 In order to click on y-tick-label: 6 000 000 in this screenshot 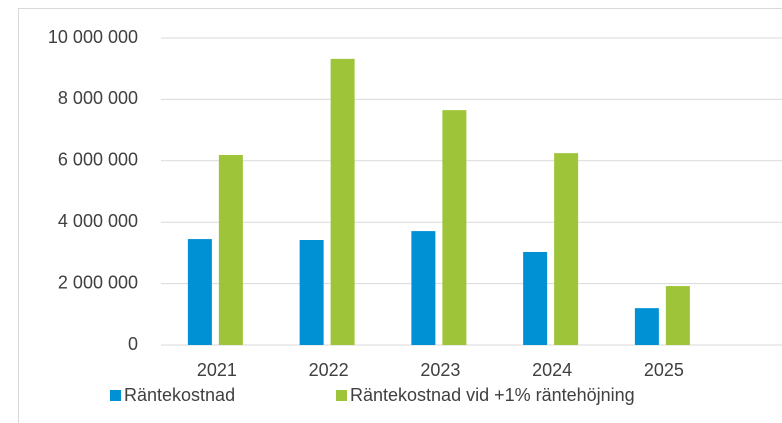, I will do `click(98, 160)`.